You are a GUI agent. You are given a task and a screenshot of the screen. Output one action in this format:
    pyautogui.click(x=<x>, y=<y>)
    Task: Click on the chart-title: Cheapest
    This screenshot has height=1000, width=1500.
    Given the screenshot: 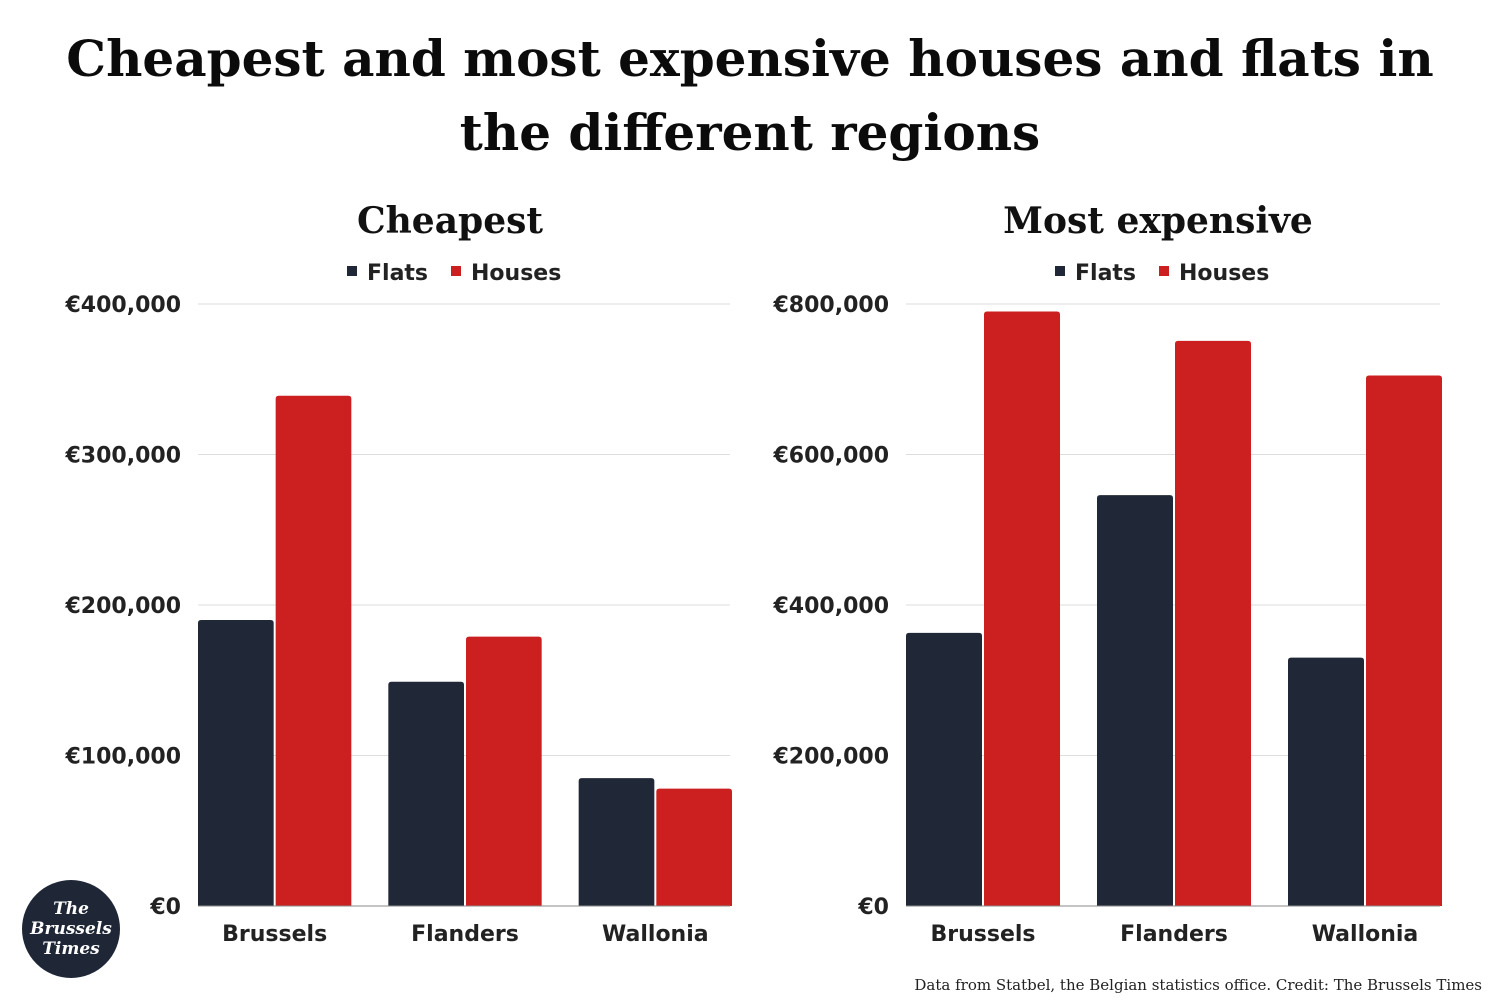 What is the action you would take?
    pyautogui.click(x=450, y=221)
    